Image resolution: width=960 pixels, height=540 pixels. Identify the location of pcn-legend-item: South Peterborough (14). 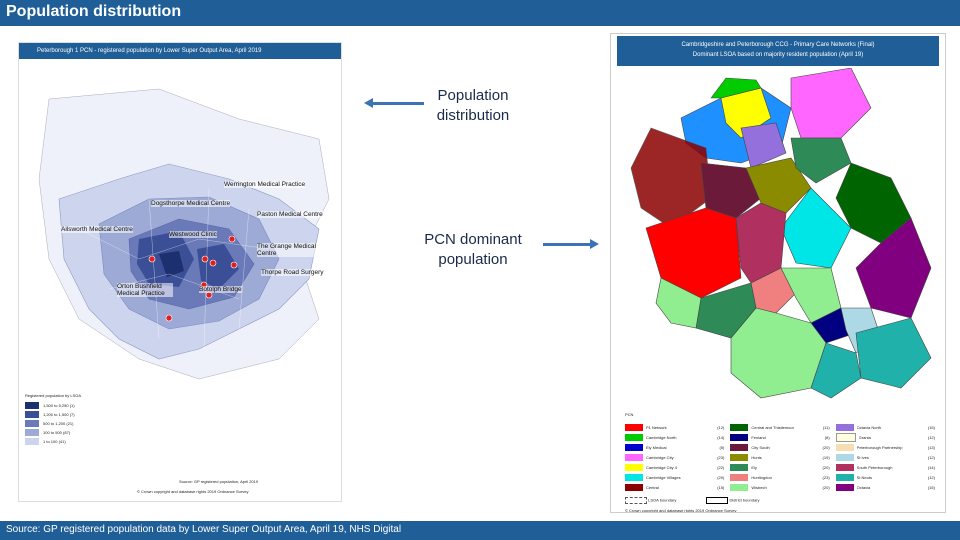
(885, 467).